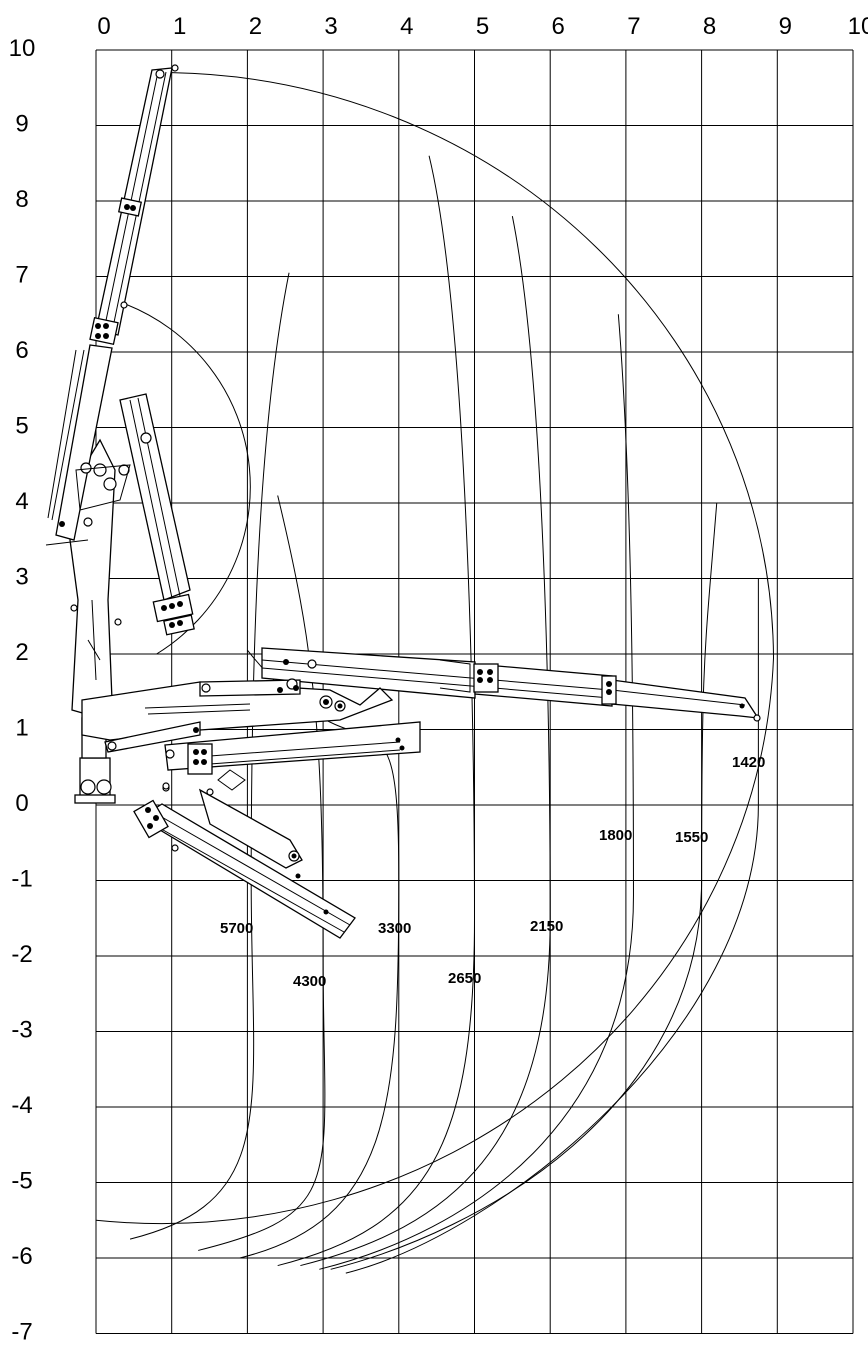 Image resolution: width=868 pixels, height=1345 pixels. Describe the element at coordinates (21, 1256) in the screenshot. I see `y-tick-label: -6` at that location.